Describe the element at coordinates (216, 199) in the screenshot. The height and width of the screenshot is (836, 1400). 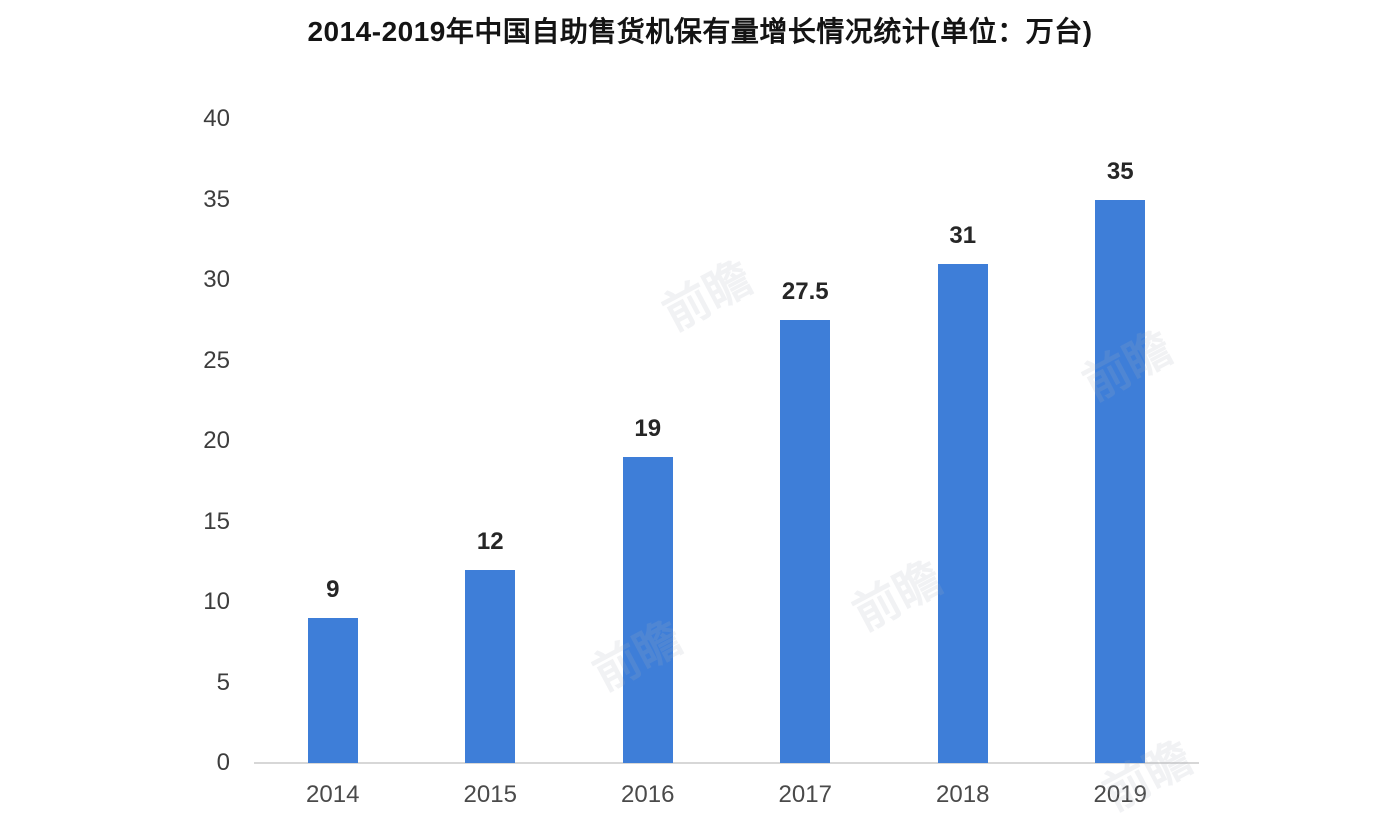
I see `y-tick-label: 35` at that location.